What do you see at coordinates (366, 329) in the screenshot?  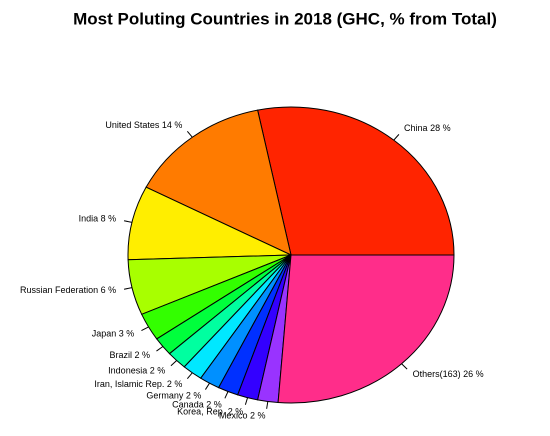 I see `pie-slice` at bounding box center [366, 329].